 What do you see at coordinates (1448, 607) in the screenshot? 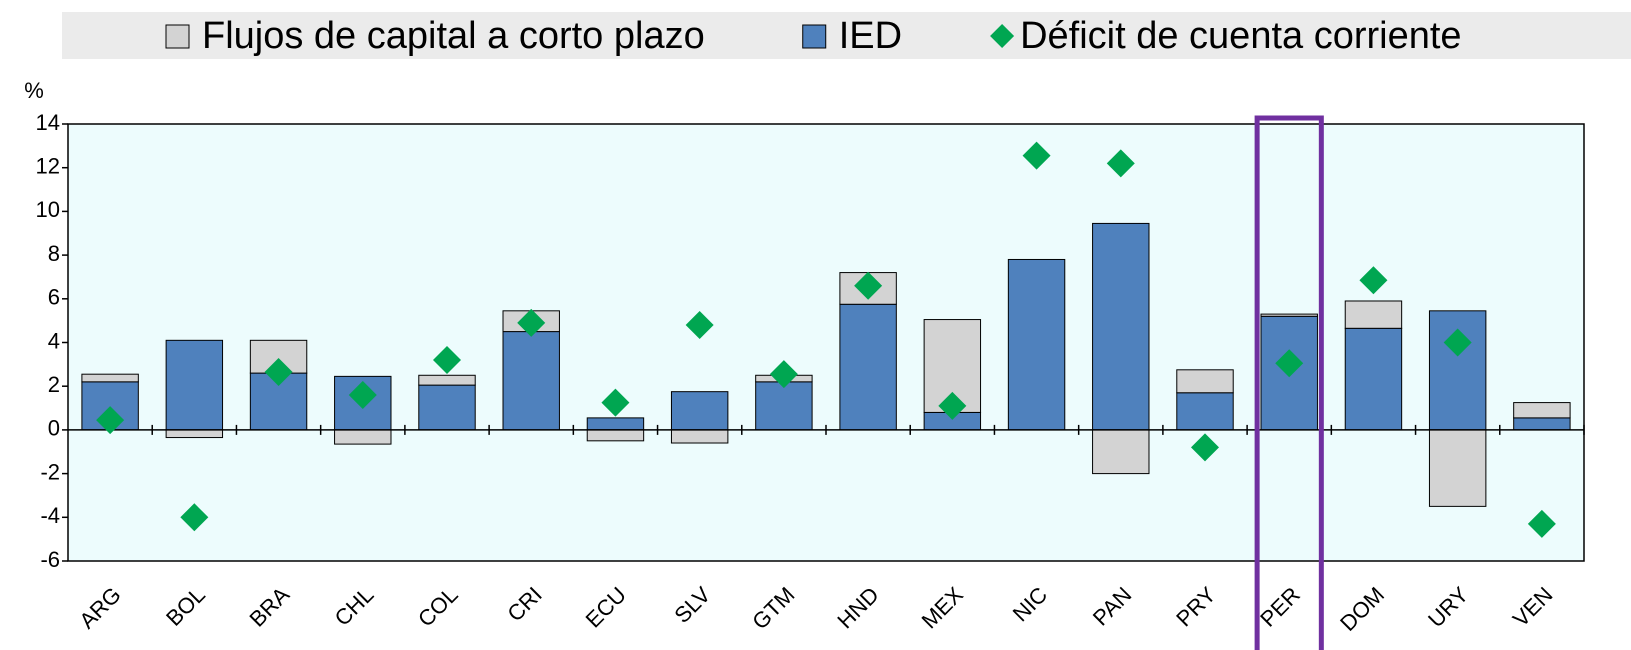
I see `x-tick-label: URY` at bounding box center [1448, 607].